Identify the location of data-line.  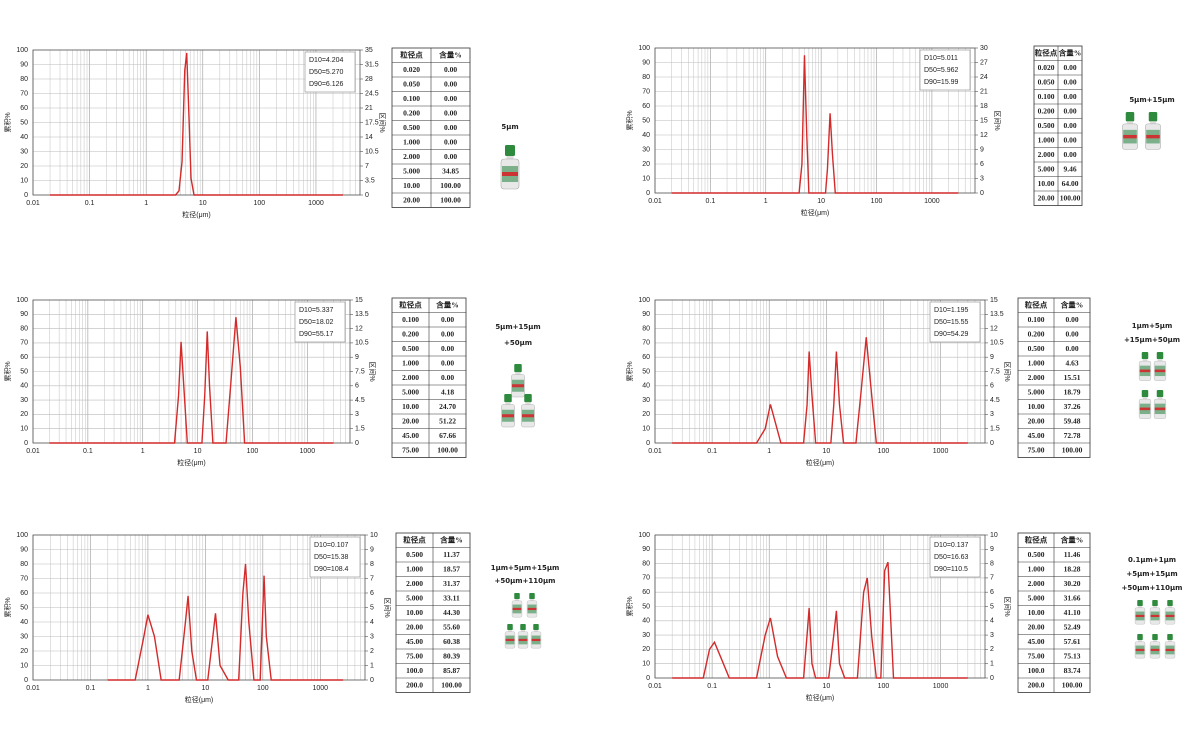
(815, 124).